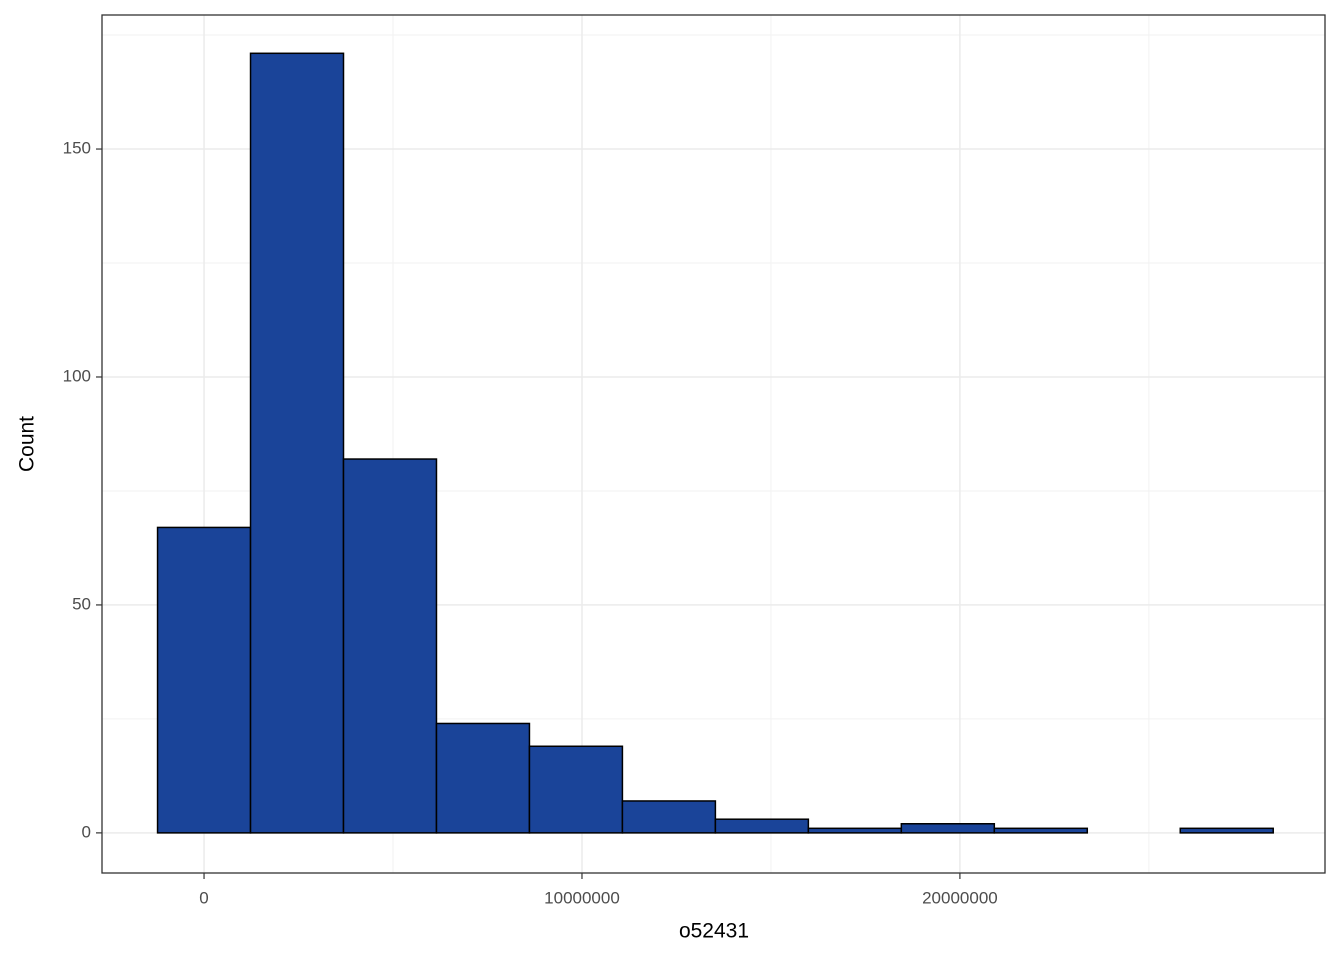  What do you see at coordinates (203, 897) in the screenshot?
I see `x-tick-label: 0` at bounding box center [203, 897].